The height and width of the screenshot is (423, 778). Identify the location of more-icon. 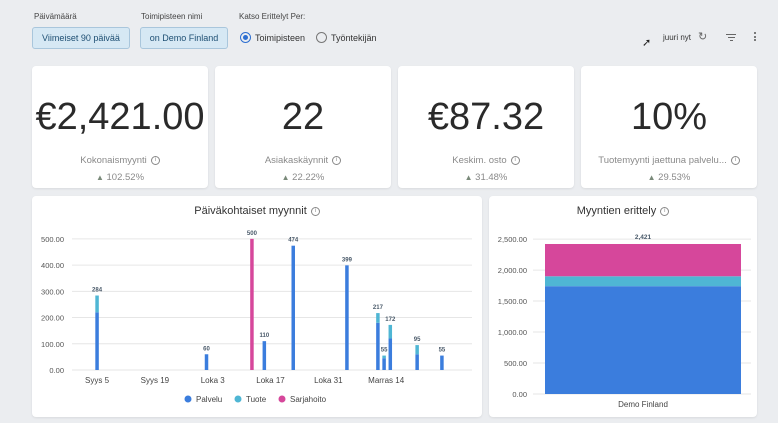
(755, 36).